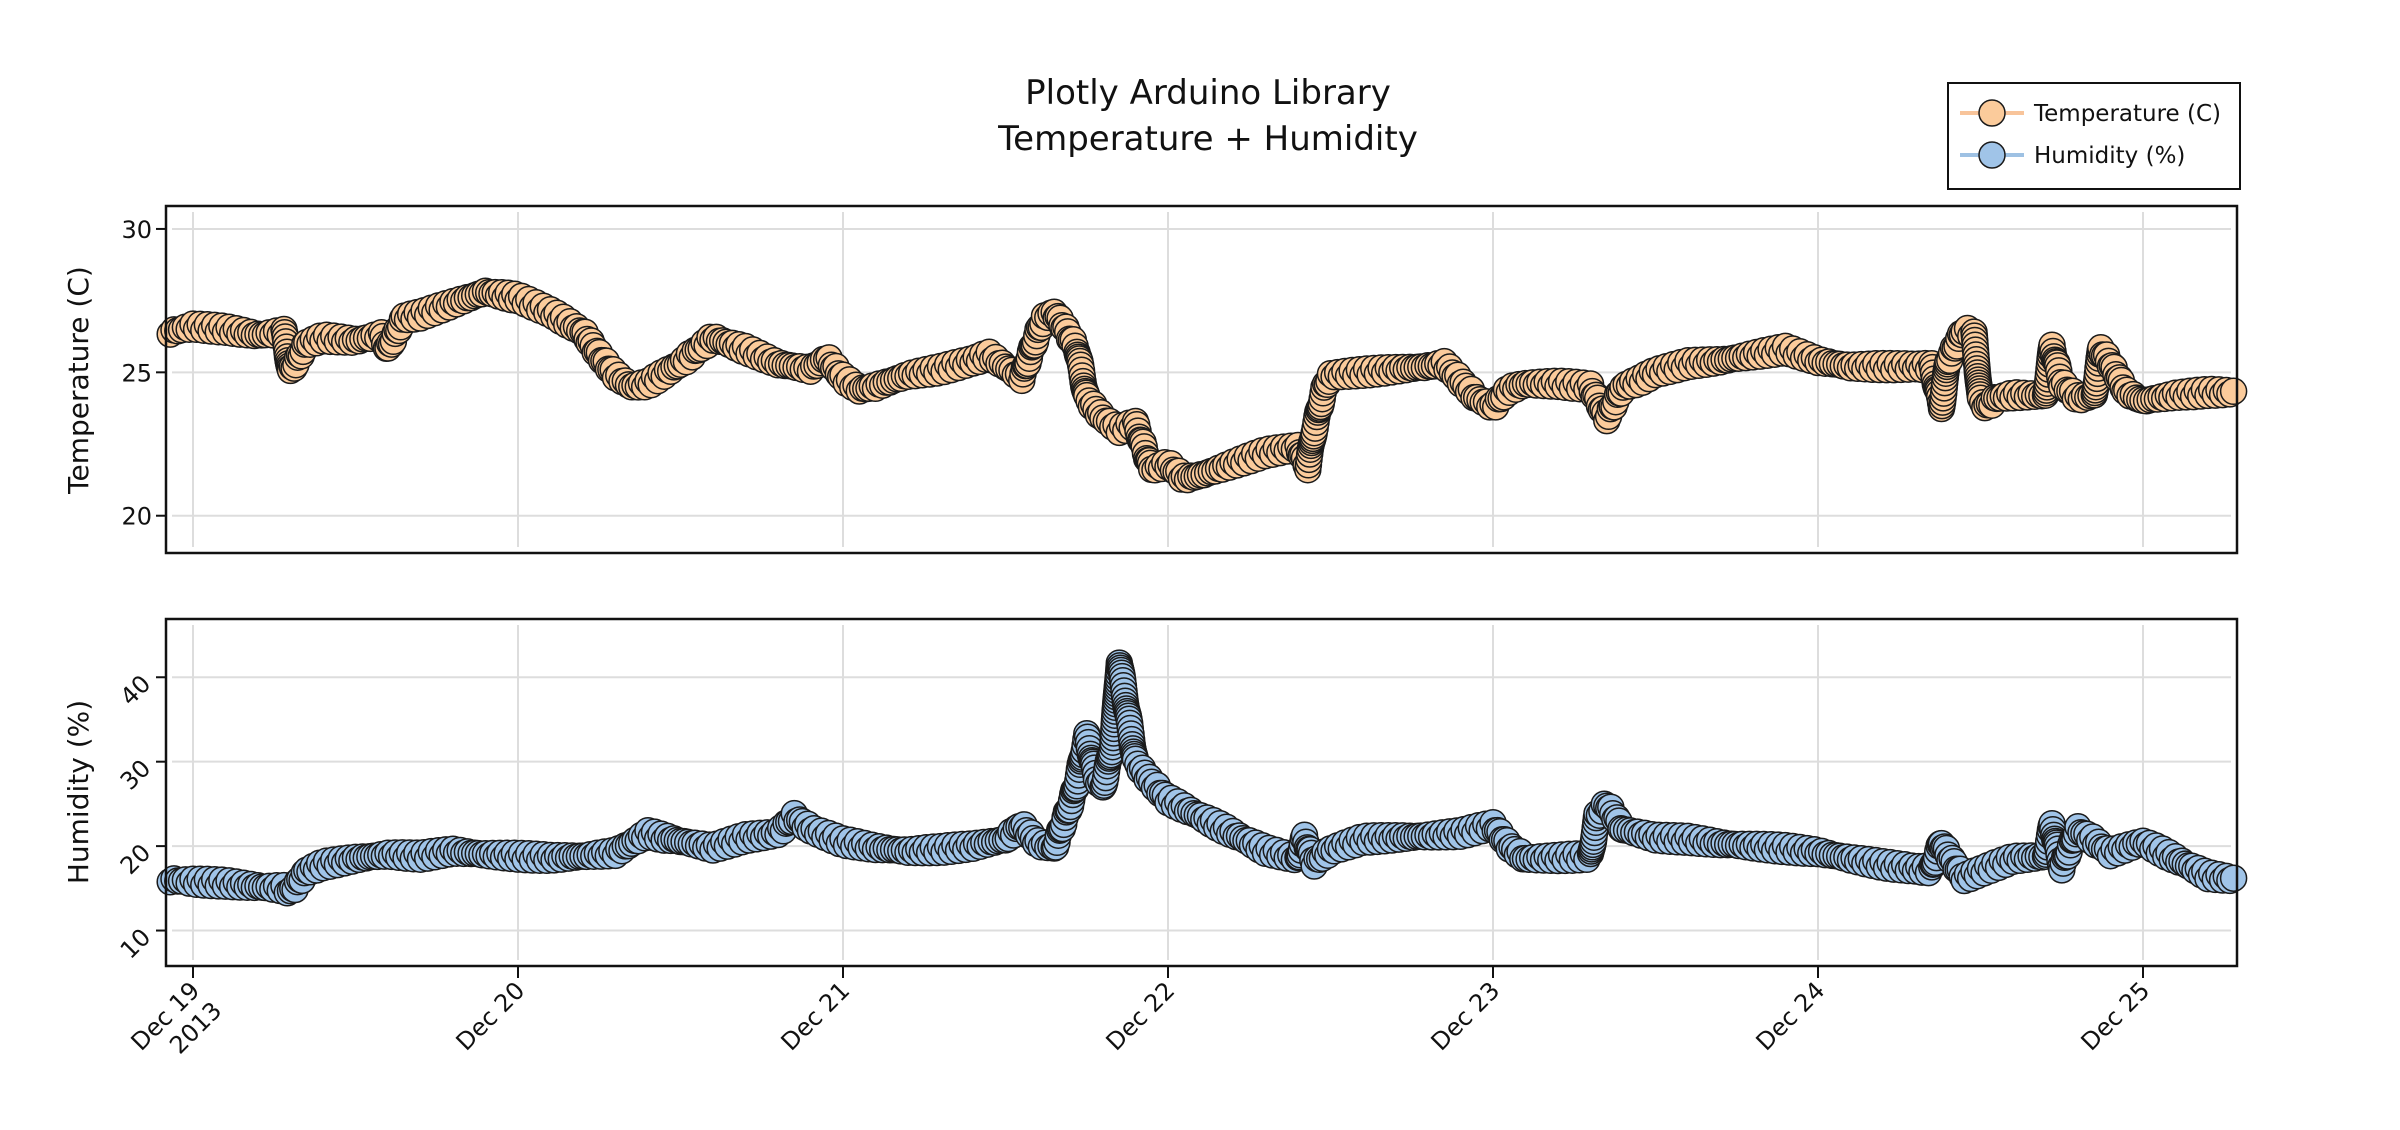 The image size is (2400, 1130). I want to click on x-tick-label: Dec 23, so click(1466, 1016).